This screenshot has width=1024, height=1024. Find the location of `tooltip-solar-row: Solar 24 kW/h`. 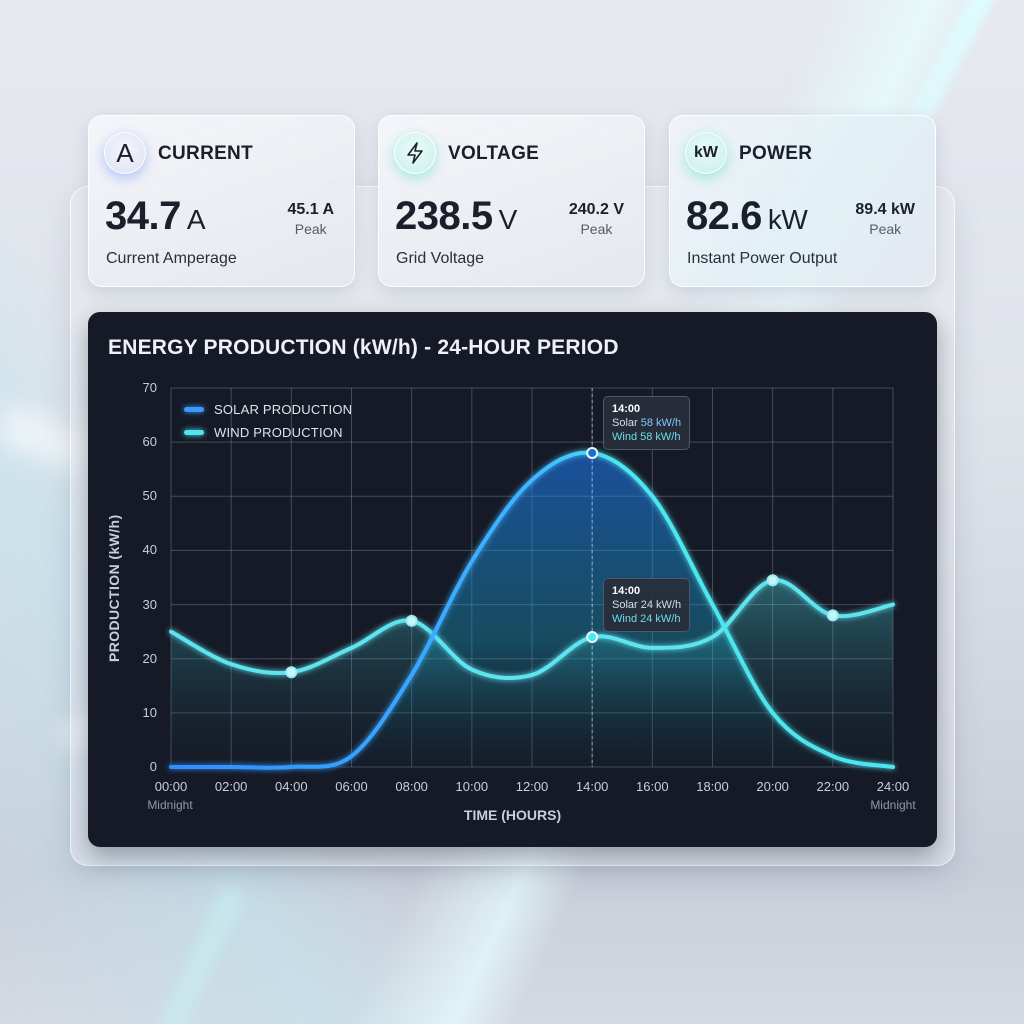

tooltip-solar-row: Solar 24 kW/h is located at coordinates (646, 605).